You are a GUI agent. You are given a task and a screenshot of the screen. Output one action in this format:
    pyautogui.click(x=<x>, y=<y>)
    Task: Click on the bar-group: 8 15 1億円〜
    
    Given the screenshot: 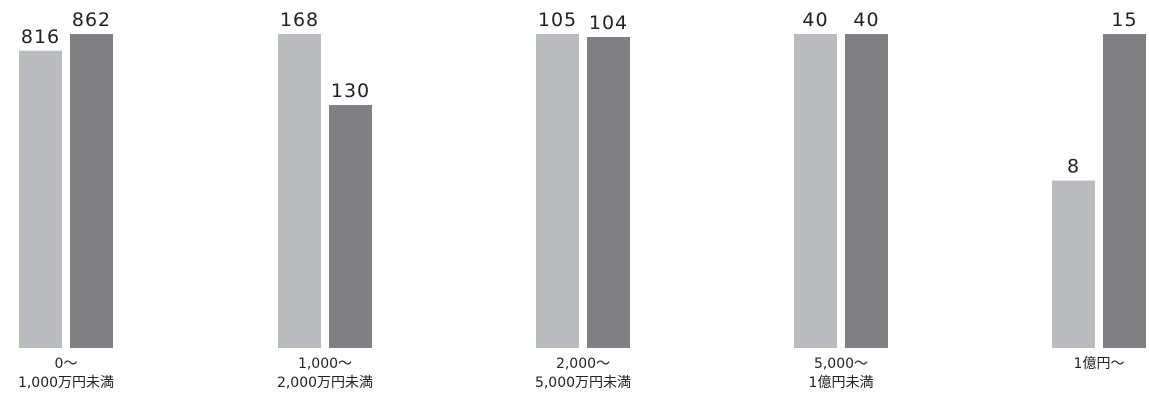 What is the action you would take?
    pyautogui.click(x=1099, y=190)
    